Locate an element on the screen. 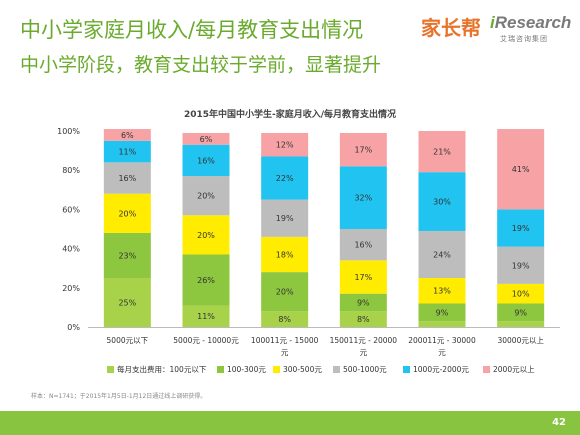 This screenshot has height=435, width=580. source-note: 样本：N=1741；于2015年1月5日-1月12日通过线上调研获得。 is located at coordinates (119, 396).